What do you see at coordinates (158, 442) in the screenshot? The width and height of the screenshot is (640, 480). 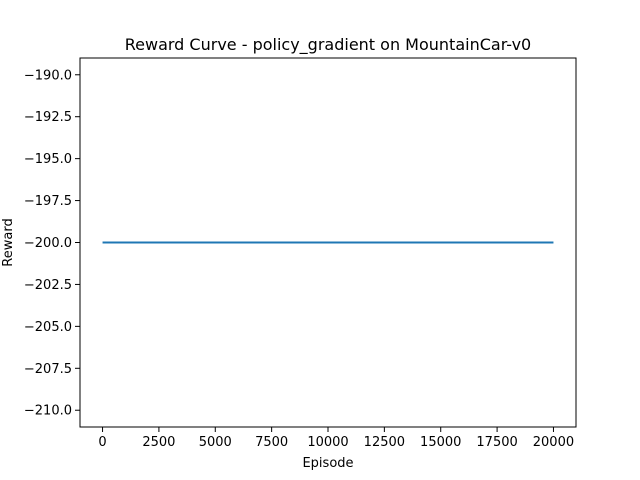 I see `x-tick-label: 2500` at bounding box center [158, 442].